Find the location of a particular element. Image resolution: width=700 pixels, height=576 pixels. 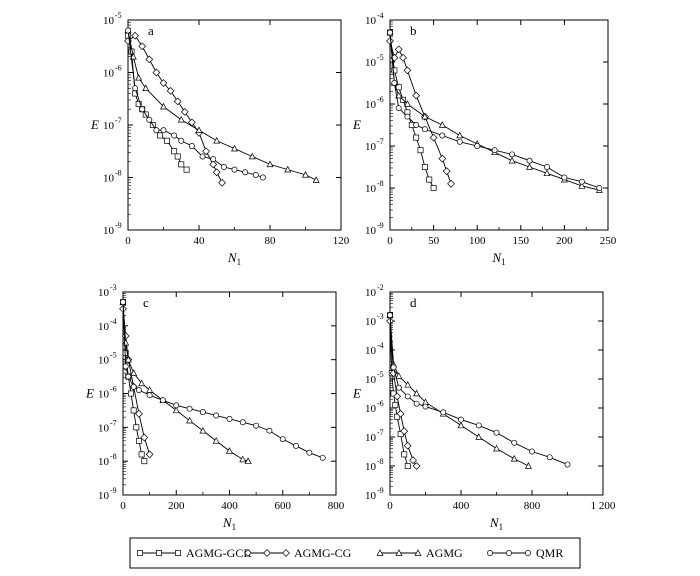

plot-frame is located at coordinates (499, 125).